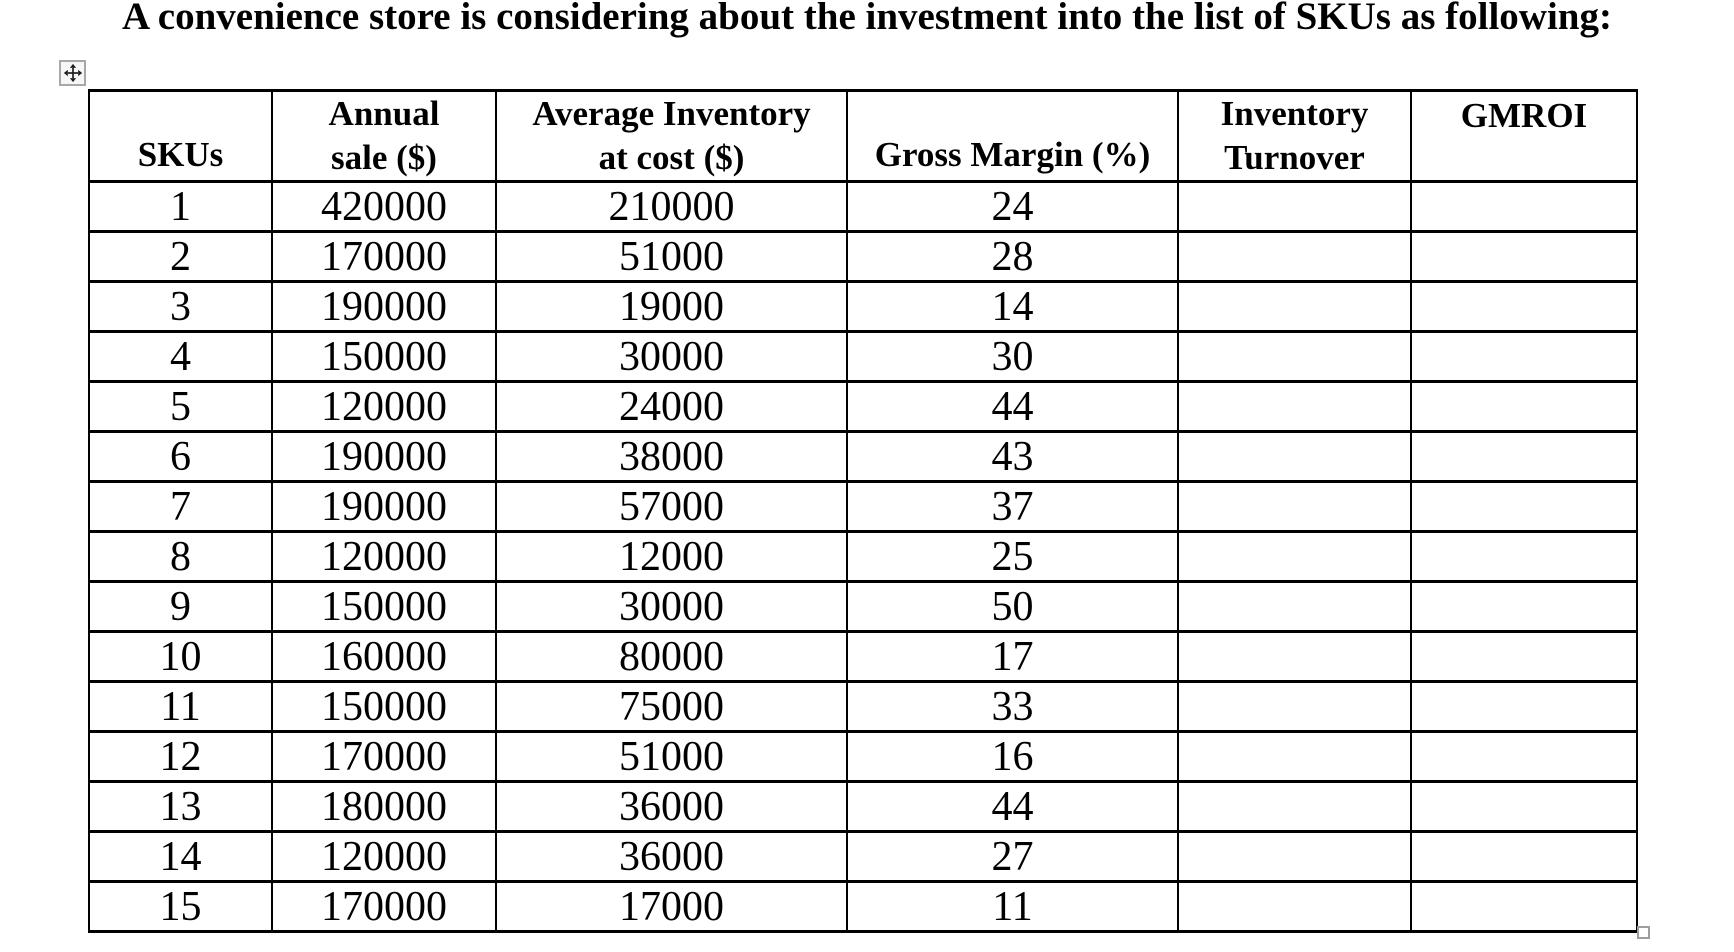 The height and width of the screenshot is (952, 1734). I want to click on table-cell-skus: 4, so click(180, 356).